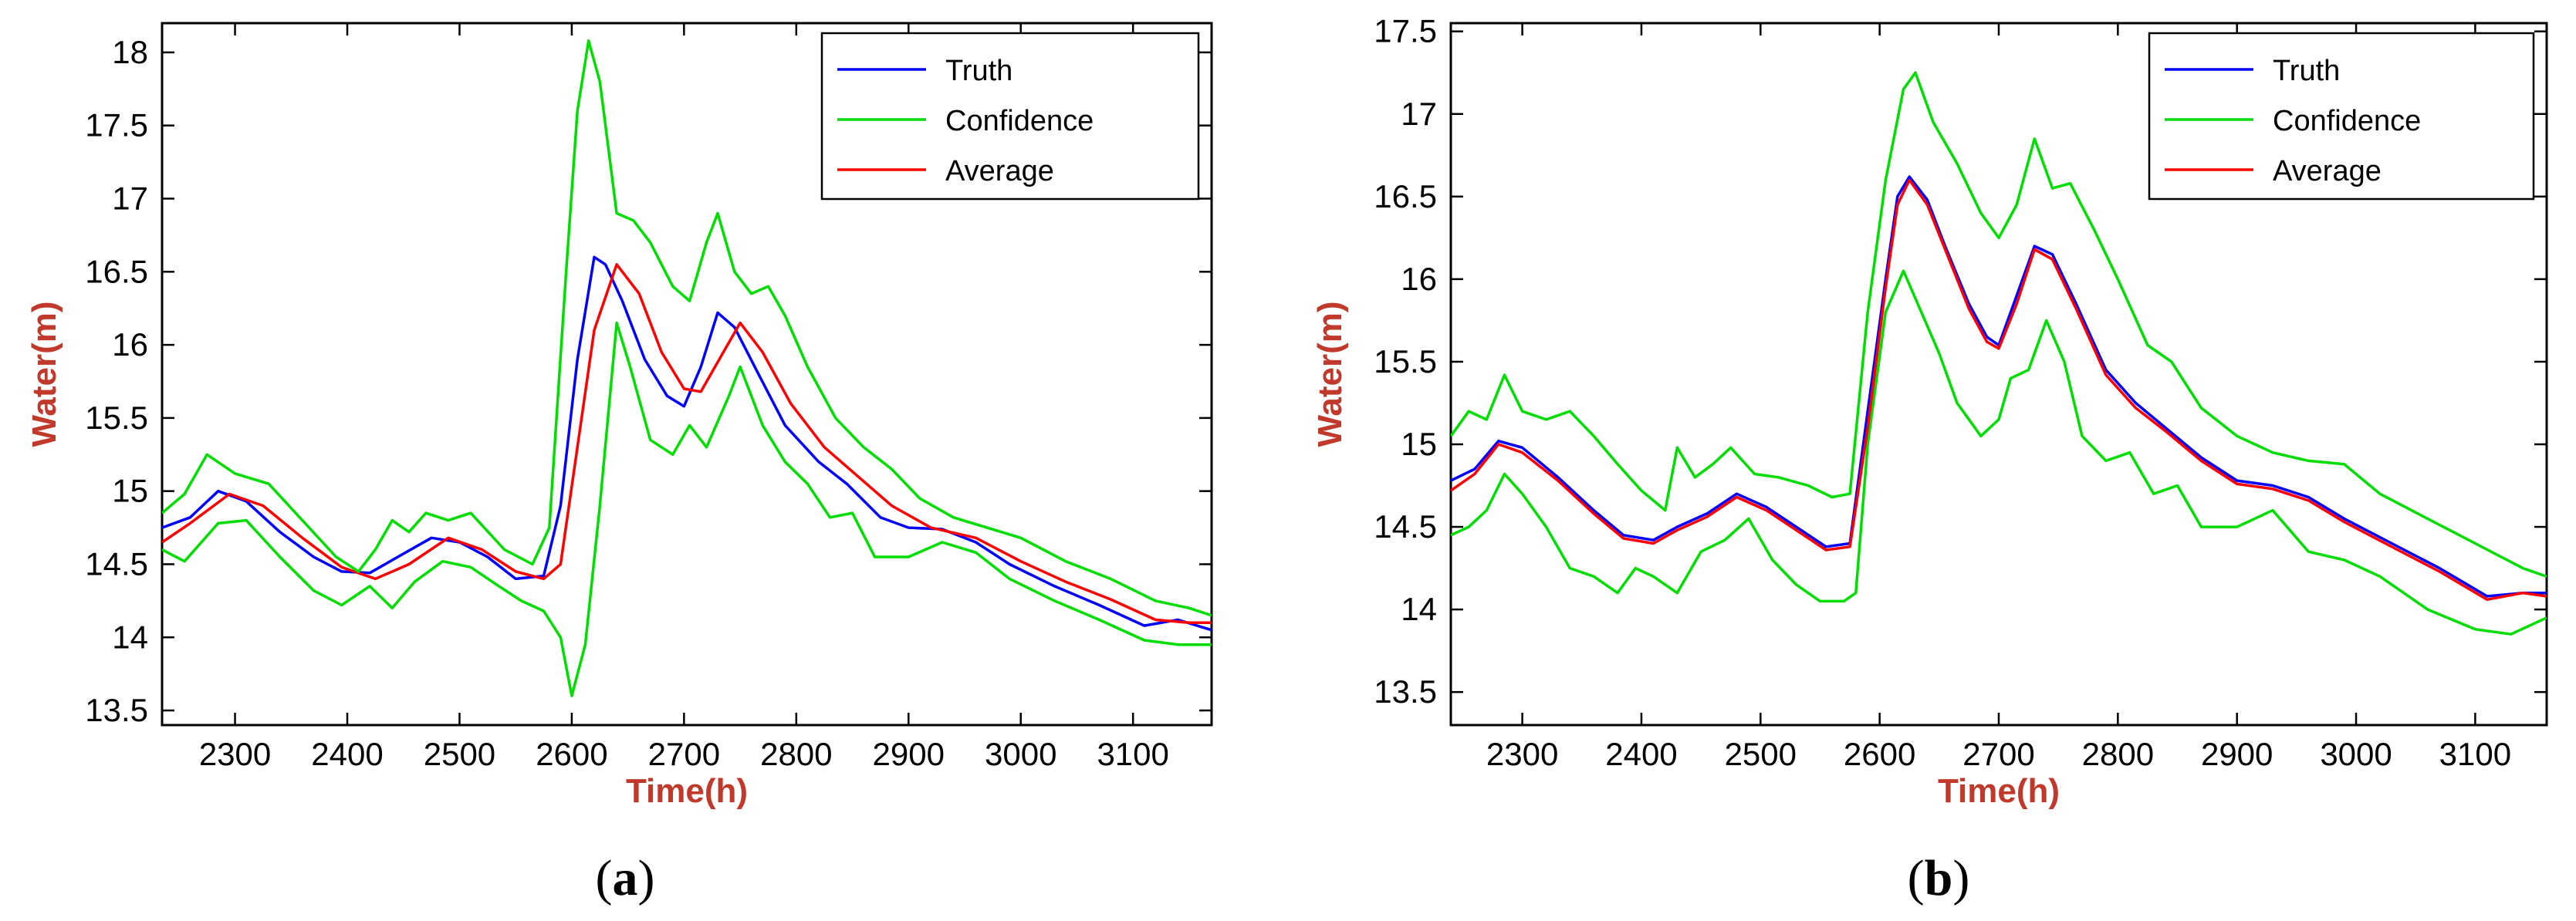 The height and width of the screenshot is (921, 2576). I want to click on legend-confidence-label-b: Confidence, so click(2347, 121).